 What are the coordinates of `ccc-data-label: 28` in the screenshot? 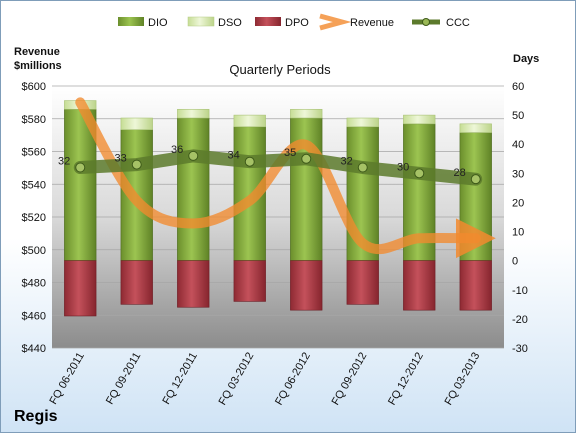 It's located at (460, 173).